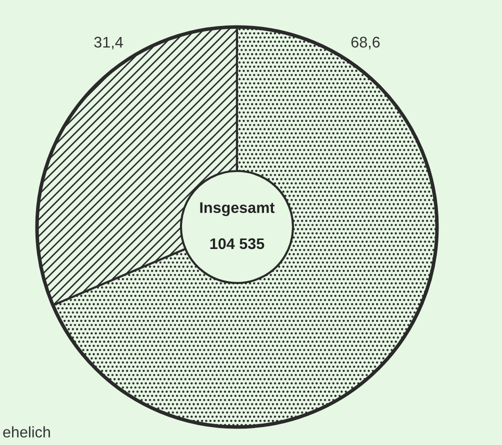 The height and width of the screenshot is (445, 502). I want to click on text: ehelich, so click(26, 432).